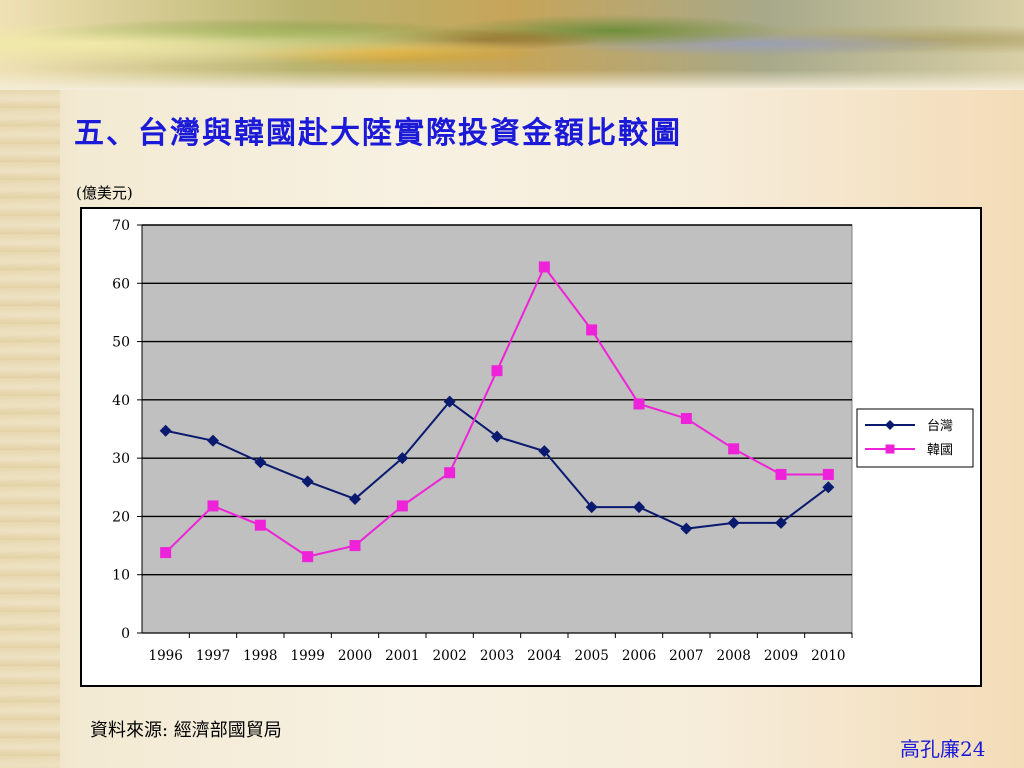  Describe the element at coordinates (125, 634) in the screenshot. I see `y-tick-label: 0` at that location.